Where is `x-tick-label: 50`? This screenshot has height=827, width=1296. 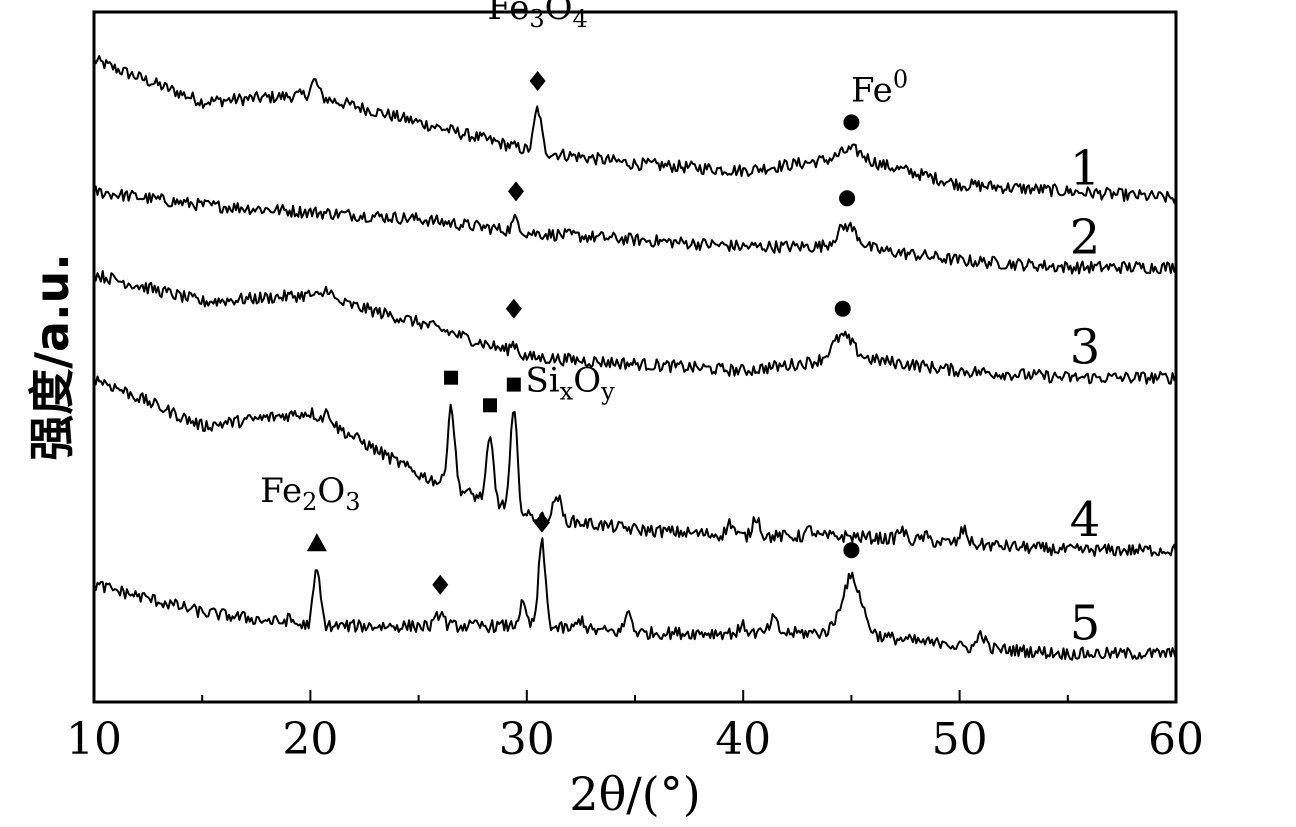
x-tick-label: 50 is located at coordinates (960, 739).